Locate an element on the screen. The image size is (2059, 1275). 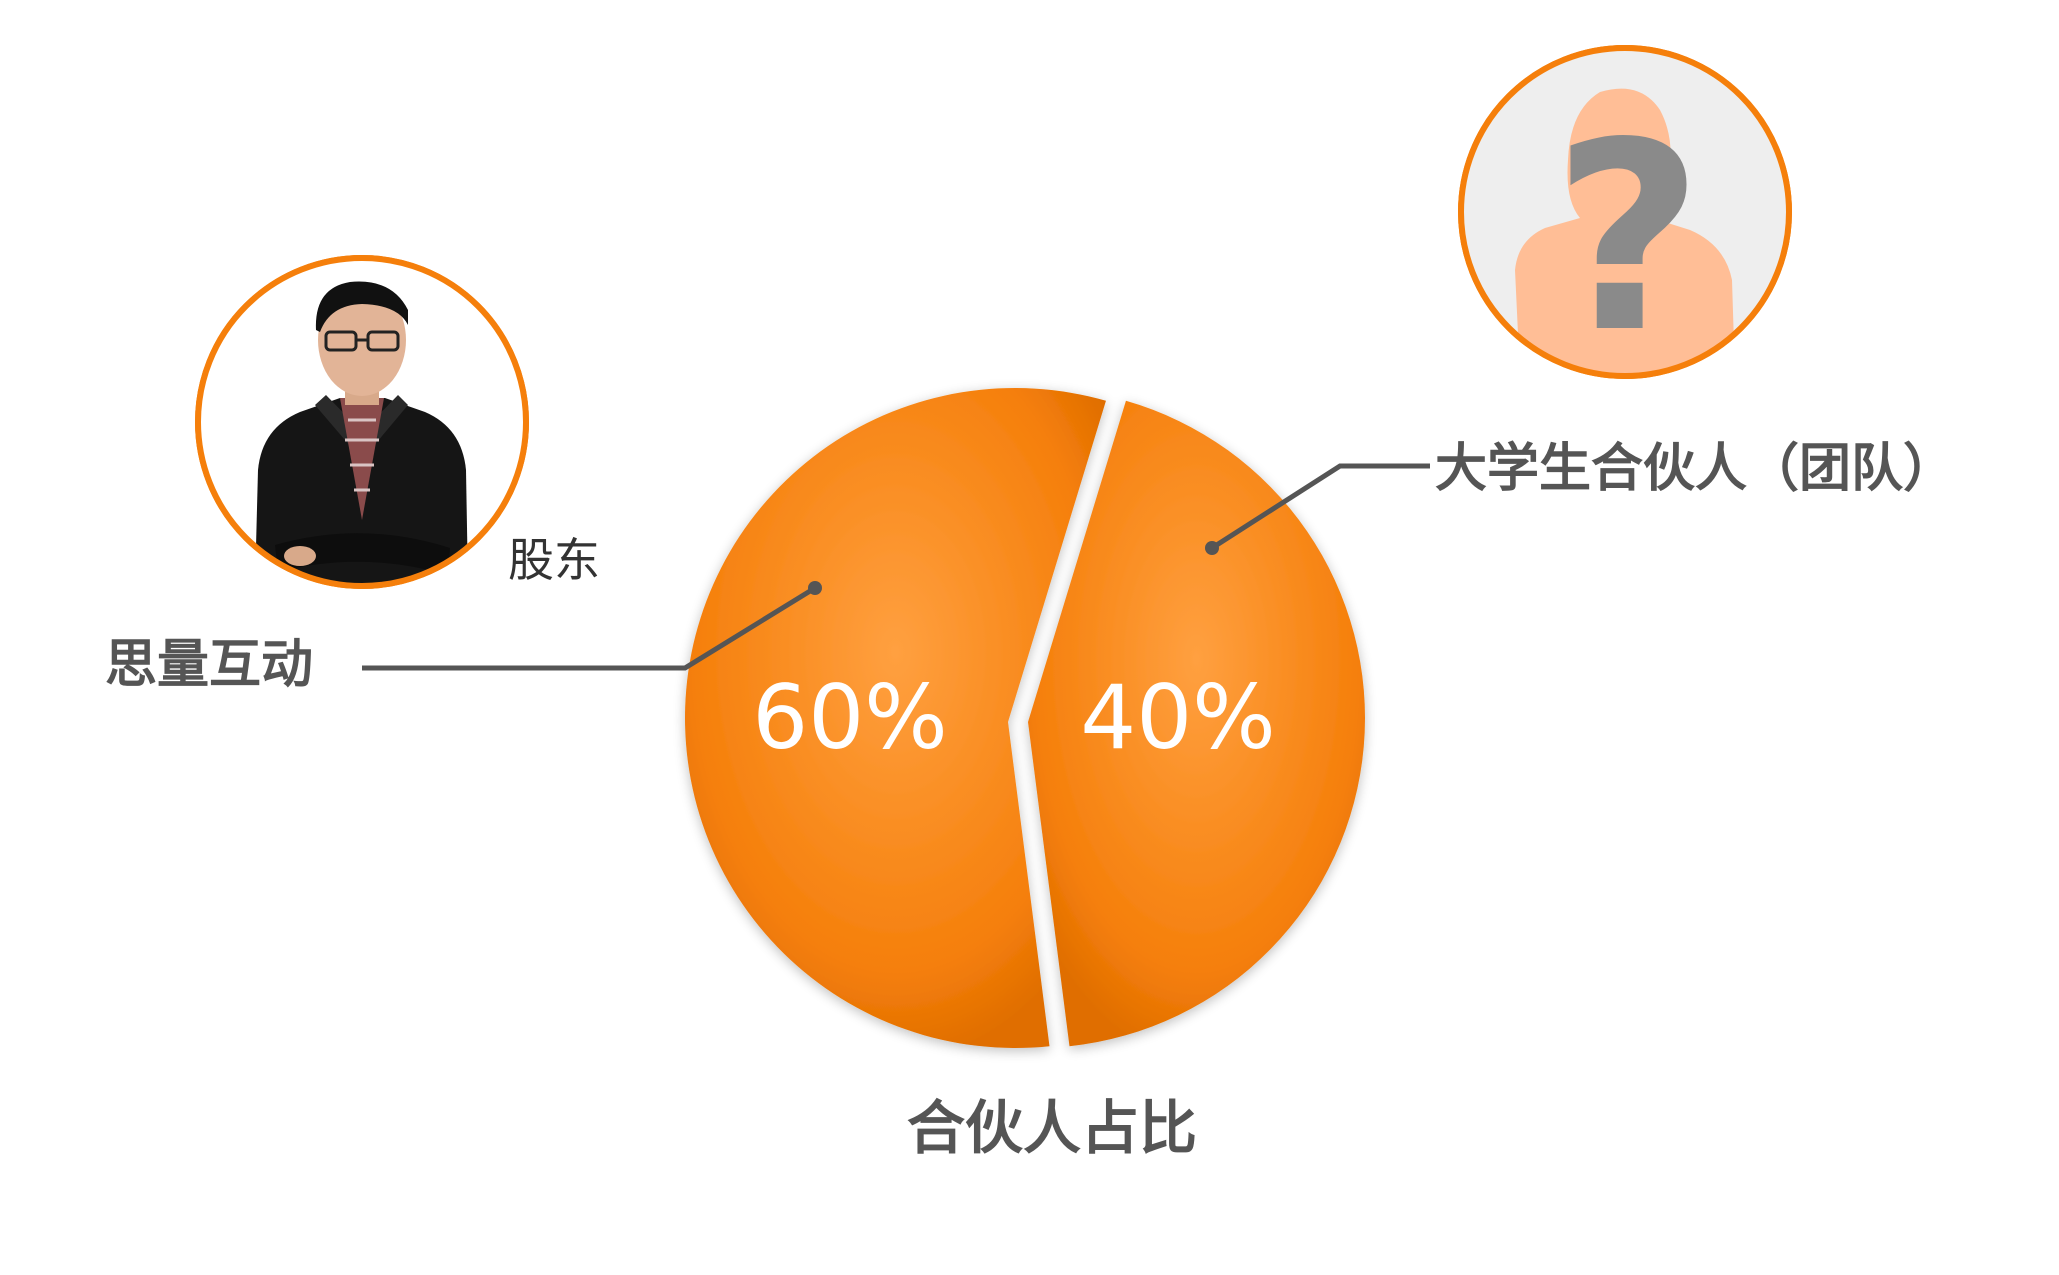
leader-line-shareholder is located at coordinates (589, 628).